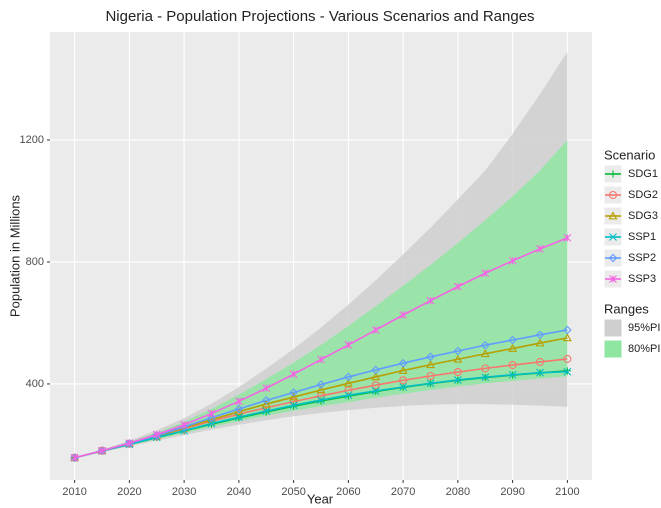 This screenshot has height=508, width=661. Describe the element at coordinates (626, 308) in the screenshot. I see `legend-title: Ranges` at that location.